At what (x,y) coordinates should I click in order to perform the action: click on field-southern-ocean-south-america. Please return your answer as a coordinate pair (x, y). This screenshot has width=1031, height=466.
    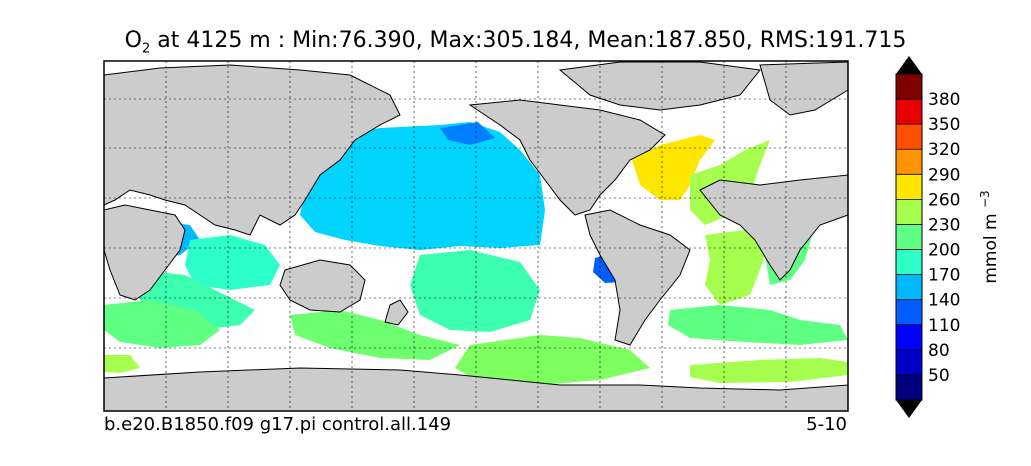
    Looking at the image, I should click on (552, 360).